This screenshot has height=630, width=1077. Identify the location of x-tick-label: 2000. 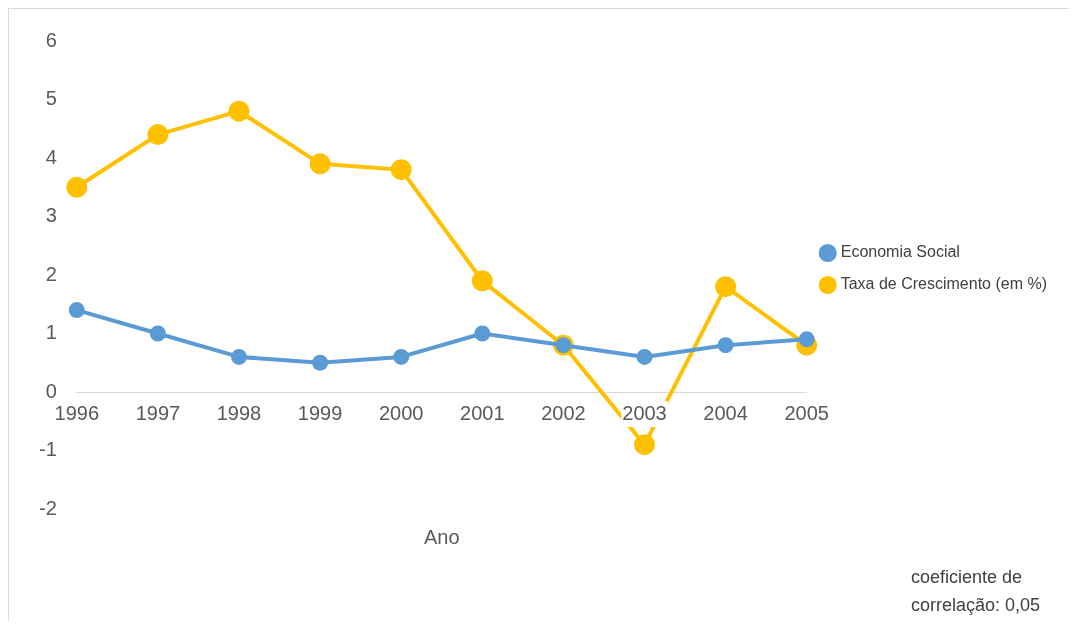
(401, 412).